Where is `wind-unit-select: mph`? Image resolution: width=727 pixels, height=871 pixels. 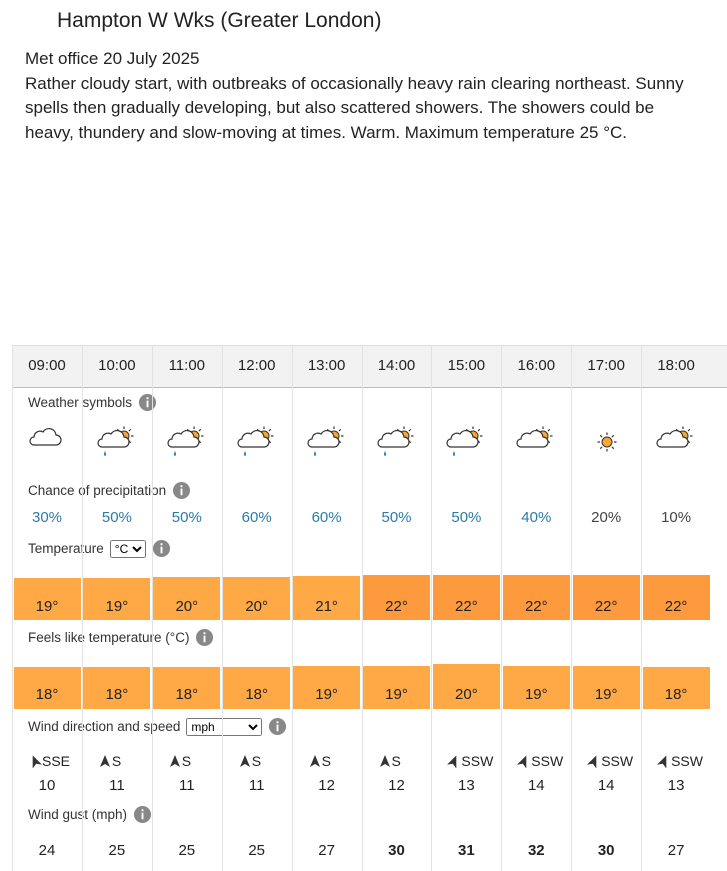 wind-unit-select: mph is located at coordinates (224, 726).